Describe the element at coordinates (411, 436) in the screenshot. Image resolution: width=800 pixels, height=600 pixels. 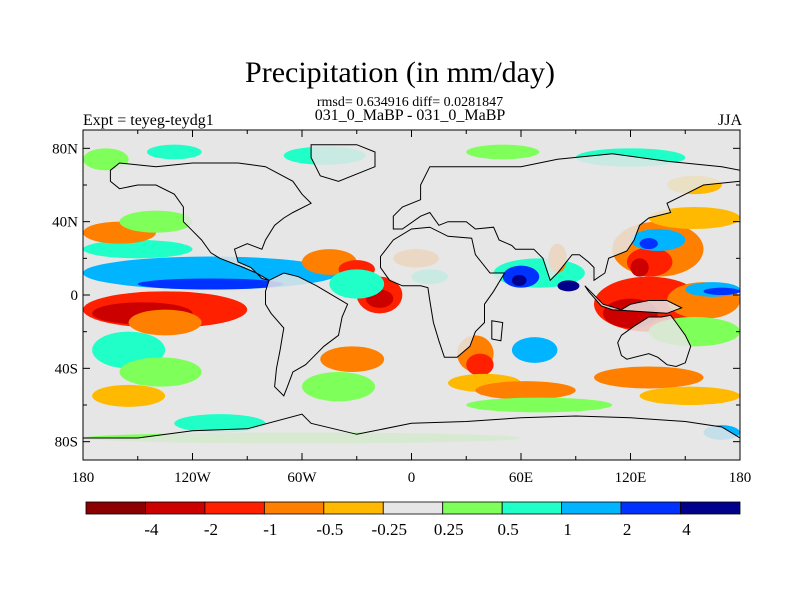
I see `coastline-antarctica` at that location.